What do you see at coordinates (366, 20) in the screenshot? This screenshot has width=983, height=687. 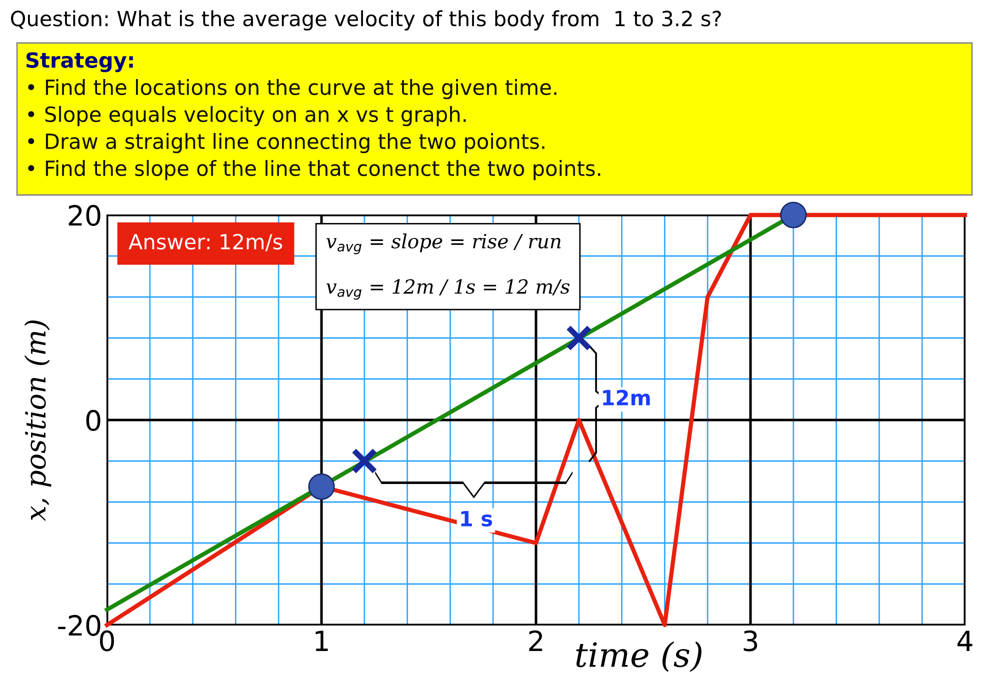 I see `chart-title: Question: What is the average velocity of this body from 1 to 3.2 s?` at bounding box center [366, 20].